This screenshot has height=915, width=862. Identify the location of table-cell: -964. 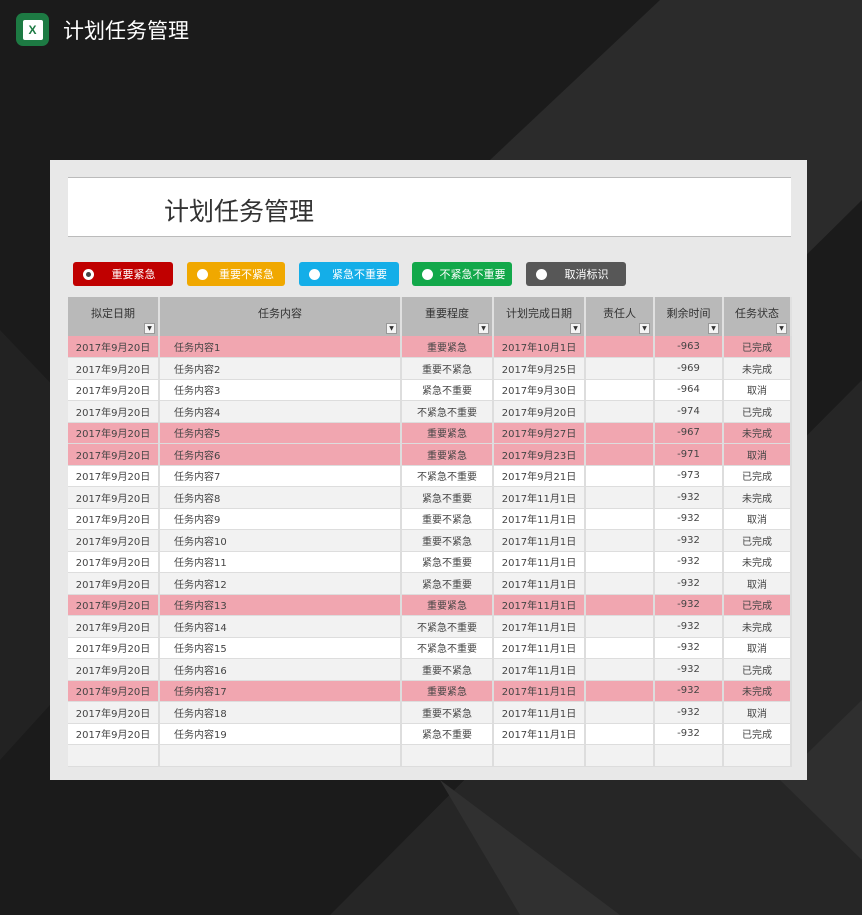
(689, 390).